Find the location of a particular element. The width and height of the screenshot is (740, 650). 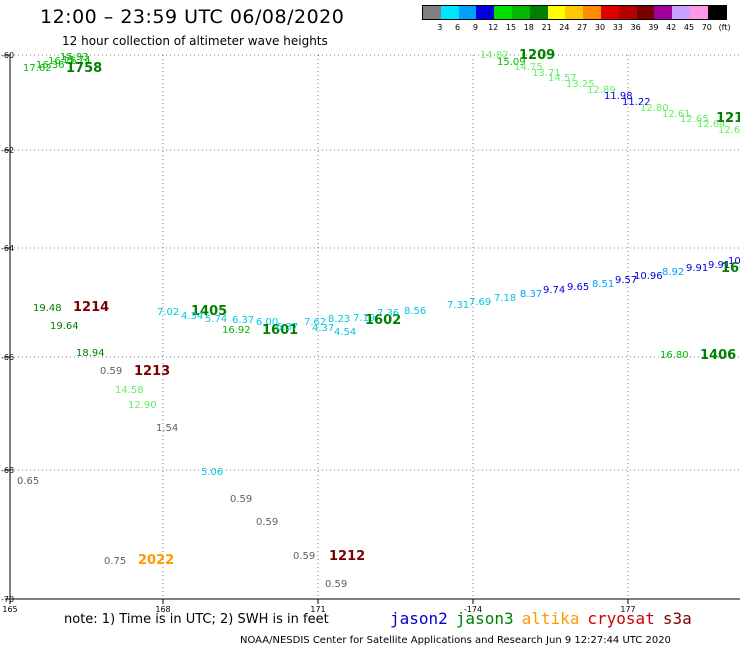

legend-label: 27 is located at coordinates (582, 27).